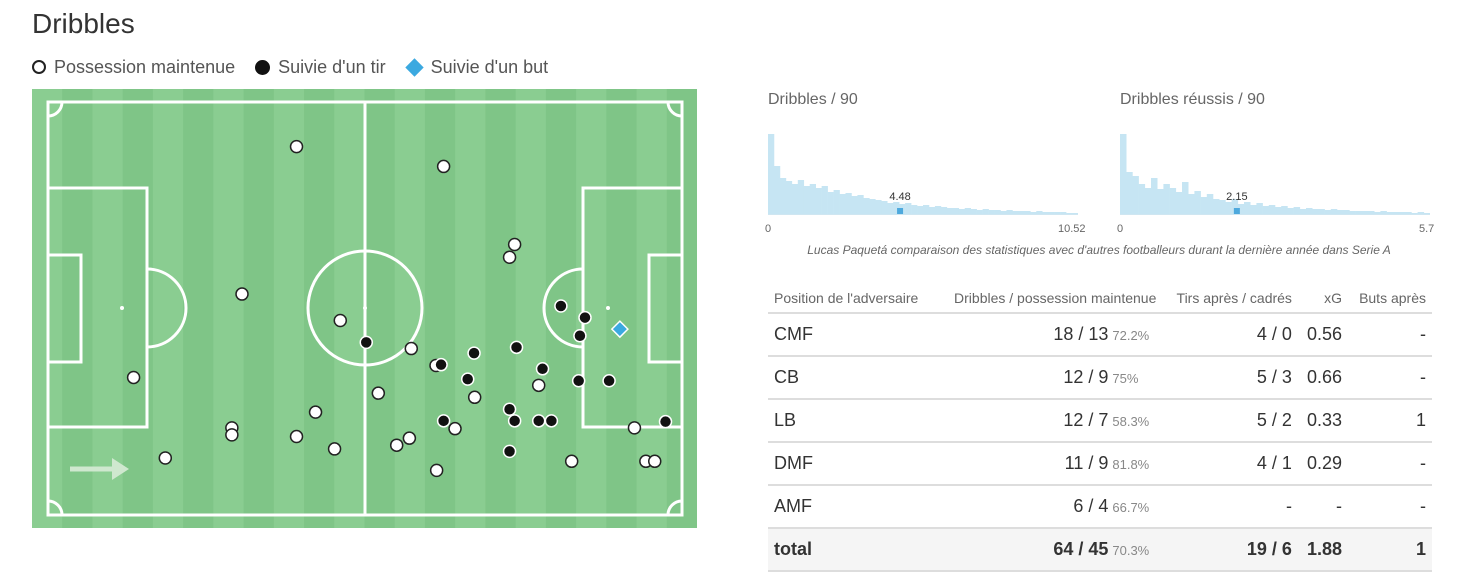 This screenshot has width=1460, height=581. What do you see at coordinates (1230, 421) in the screenshot?
I see `cell-shots: 5 / 2` at bounding box center [1230, 421].